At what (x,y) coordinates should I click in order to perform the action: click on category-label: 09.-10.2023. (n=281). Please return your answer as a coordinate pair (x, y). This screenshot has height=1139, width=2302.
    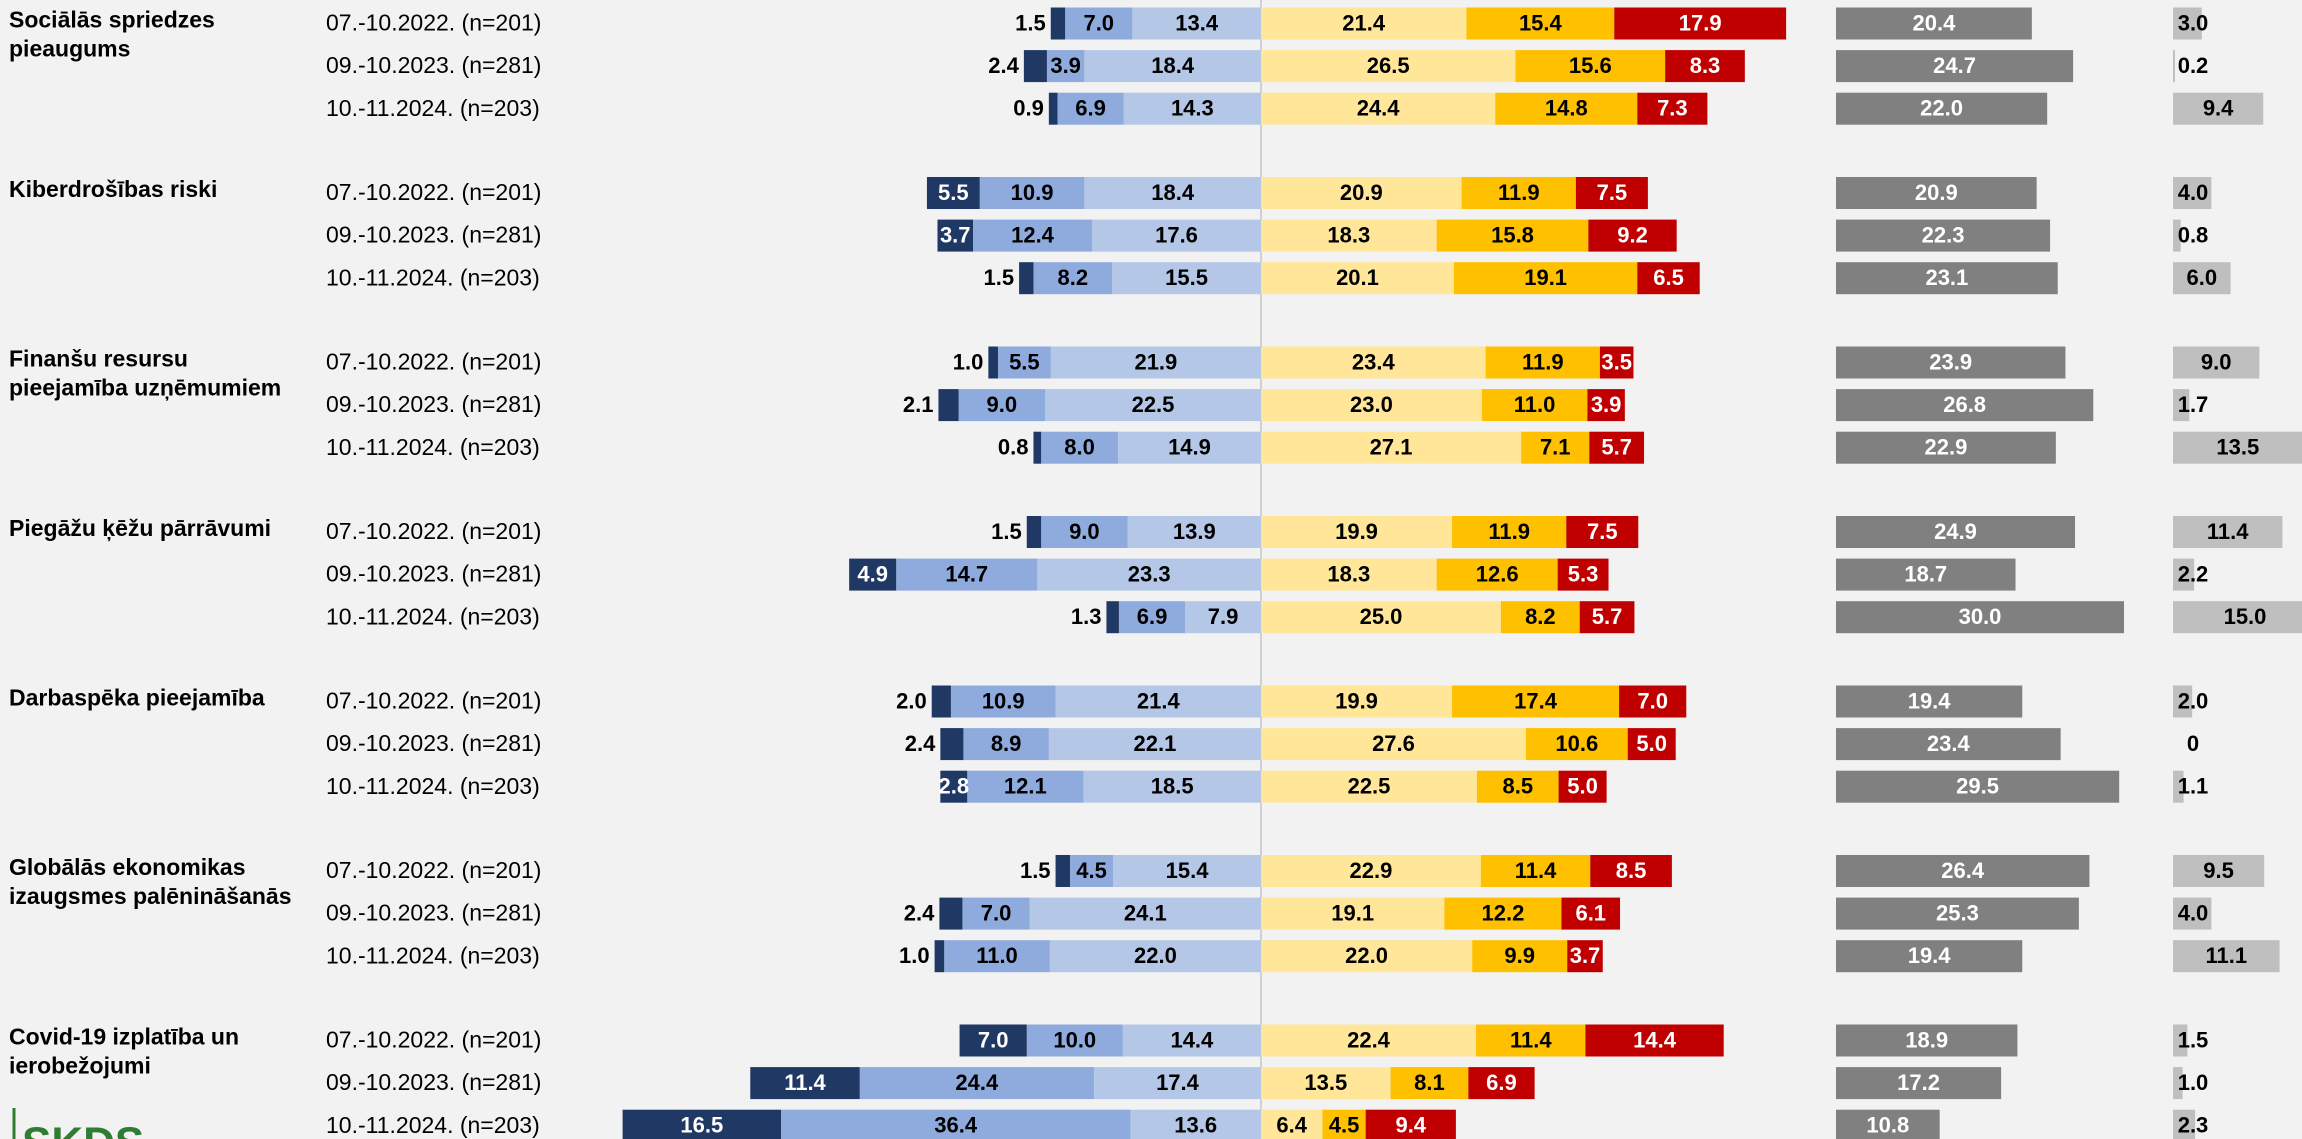
    Looking at the image, I should click on (433, 574).